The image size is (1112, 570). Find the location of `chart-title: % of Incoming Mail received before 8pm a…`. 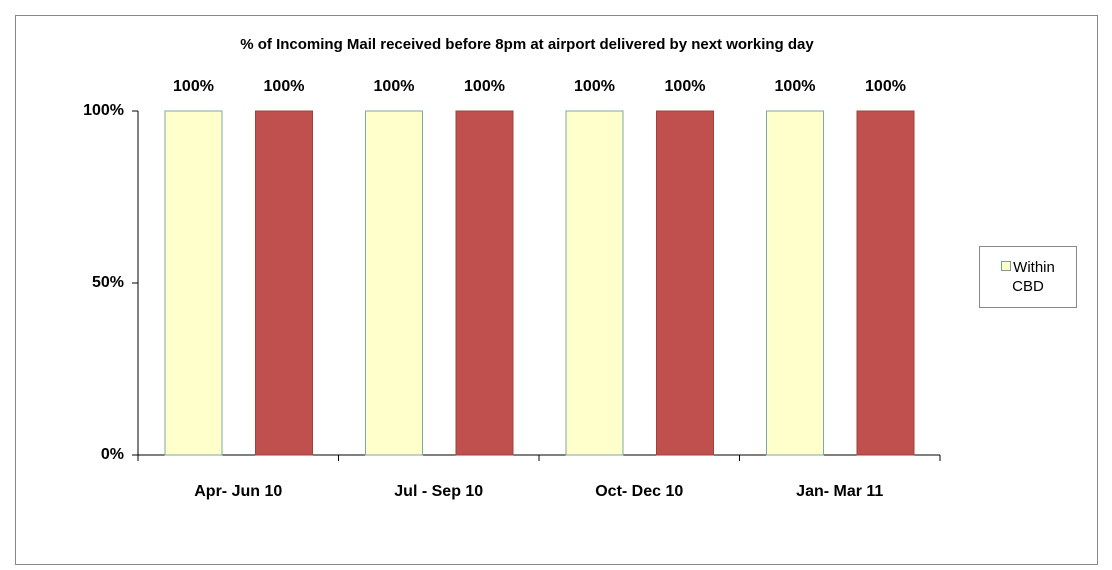

chart-title: % of Incoming Mail received before 8pm a… is located at coordinates (527, 44).